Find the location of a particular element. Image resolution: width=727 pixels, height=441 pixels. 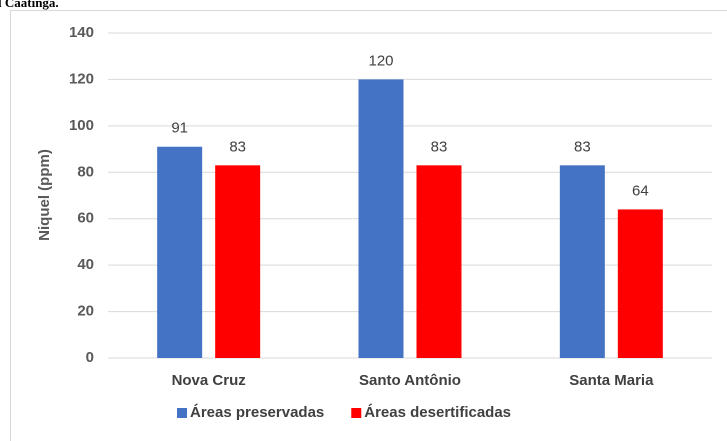

y-tick-label: 120 is located at coordinates (81, 78).